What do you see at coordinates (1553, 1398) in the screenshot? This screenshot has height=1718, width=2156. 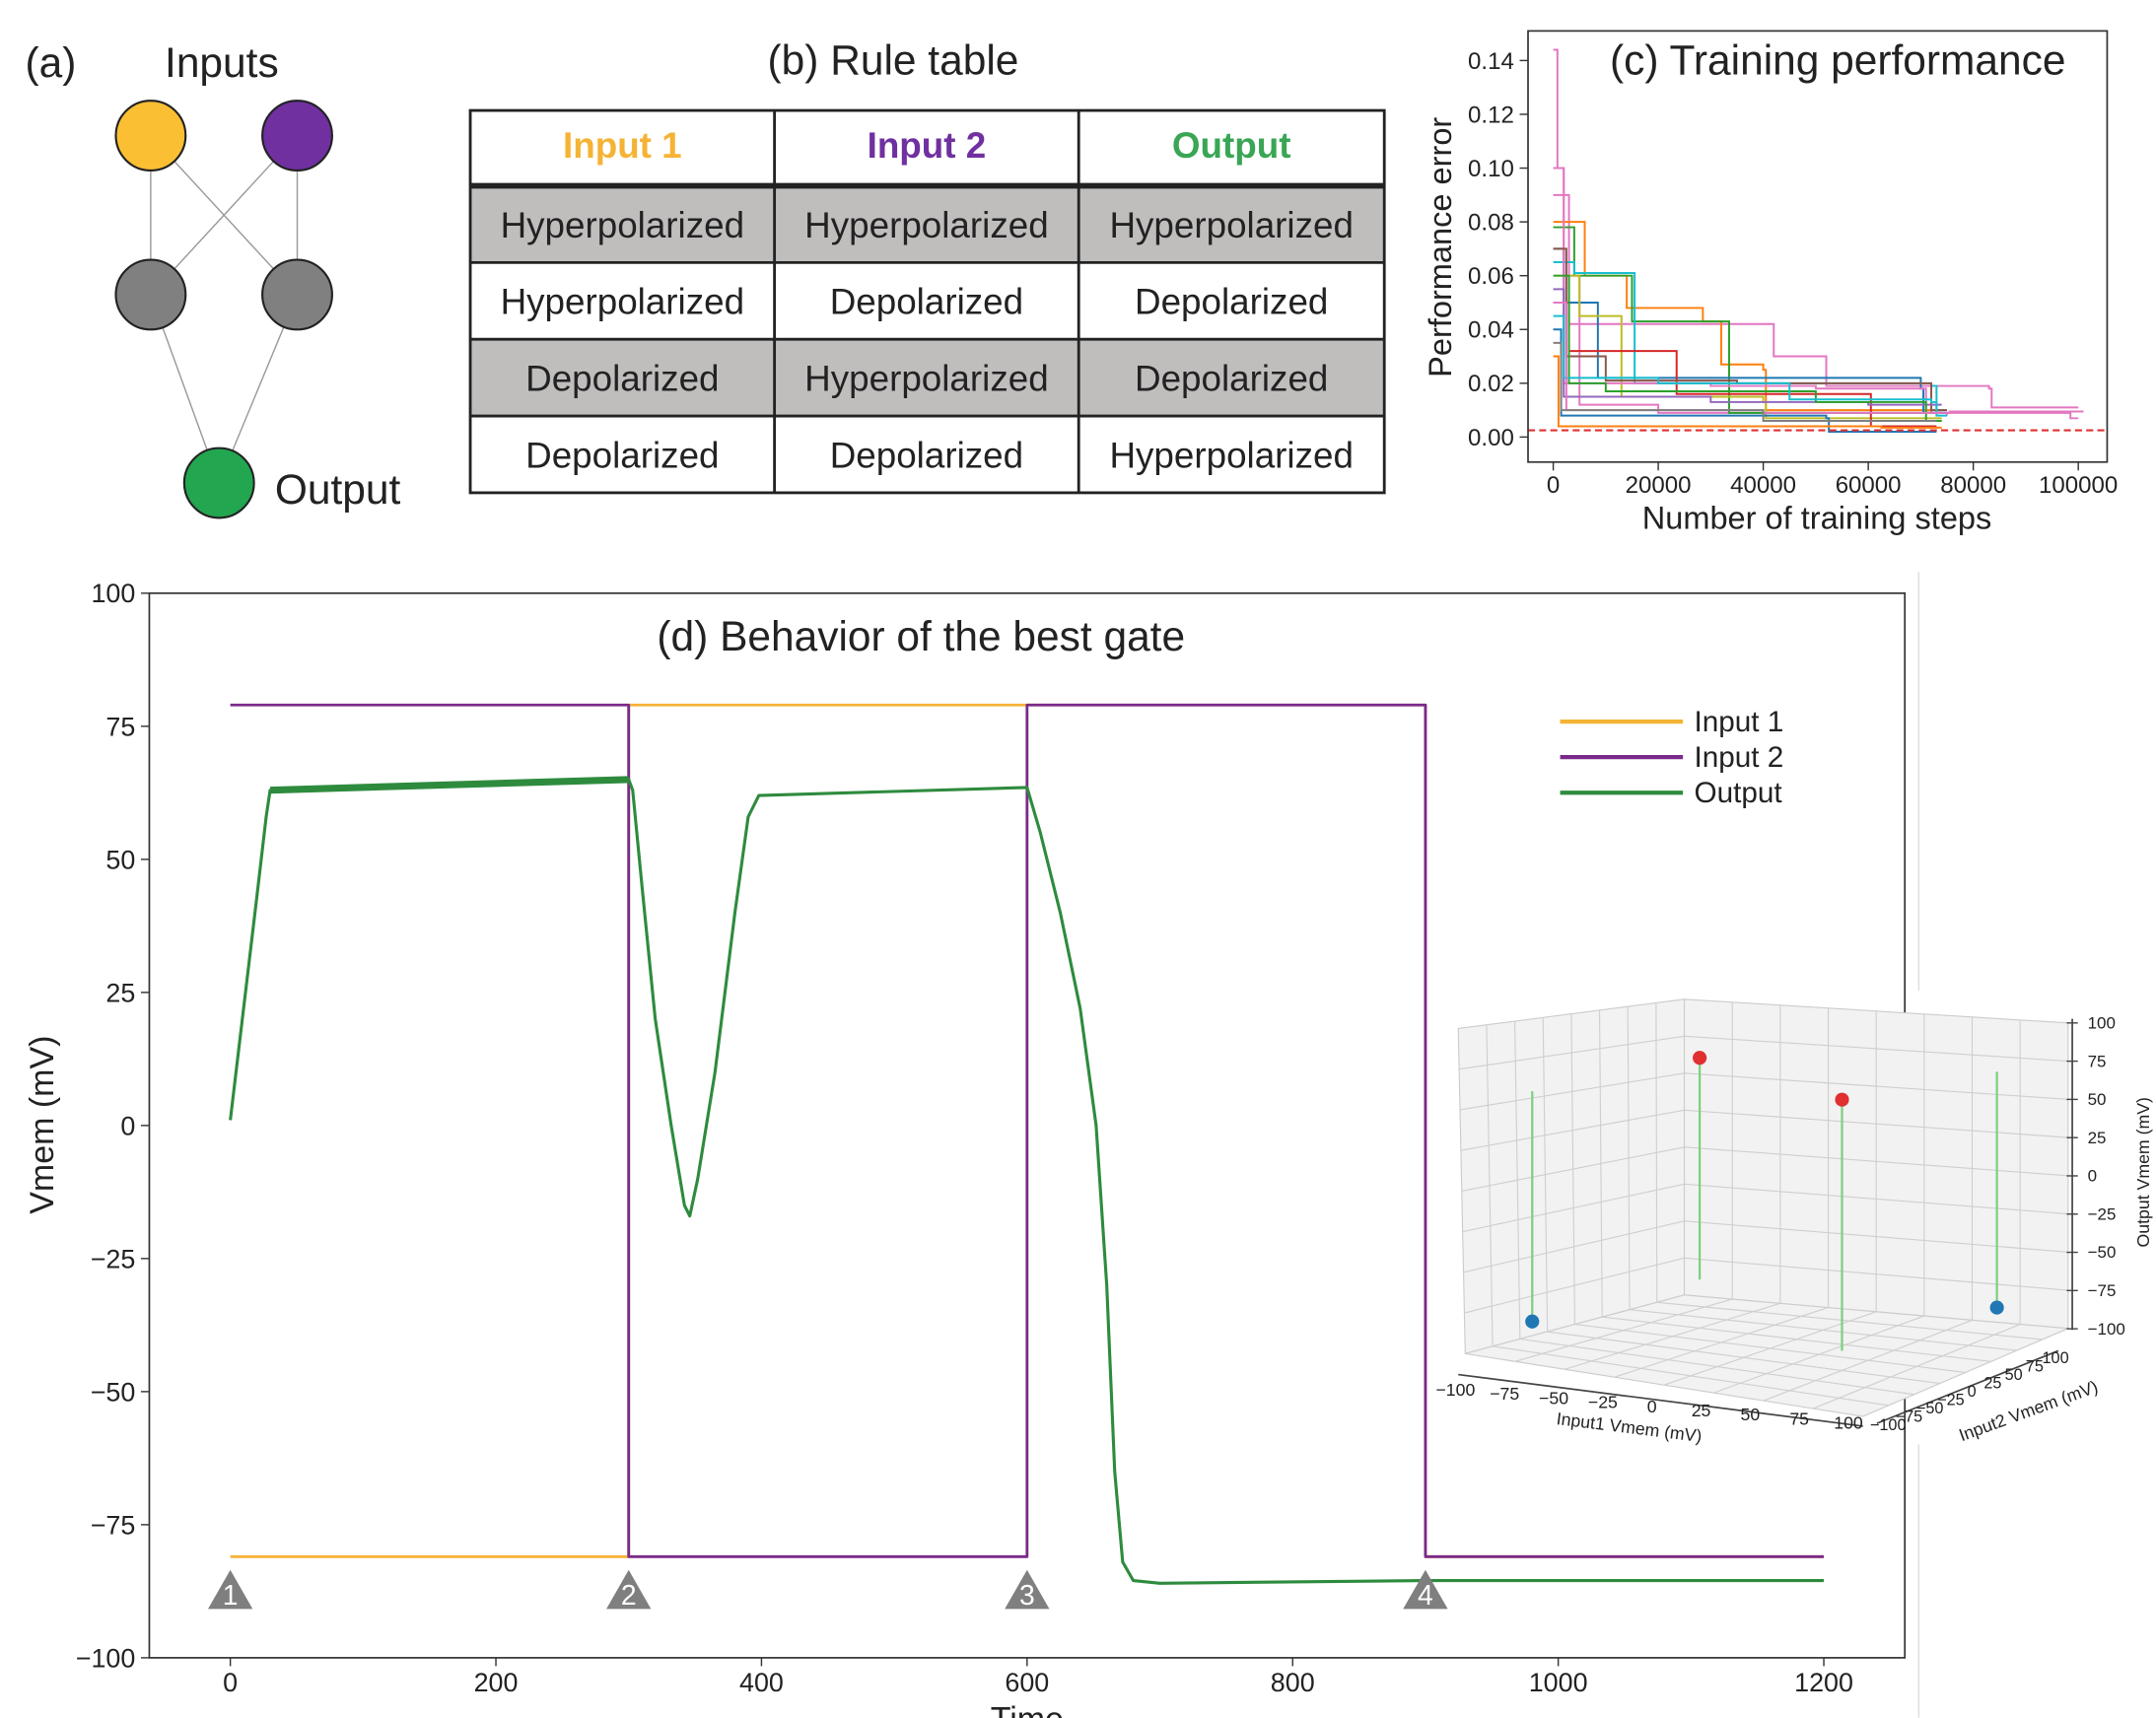 I see `x-tick-label: −50` at bounding box center [1553, 1398].